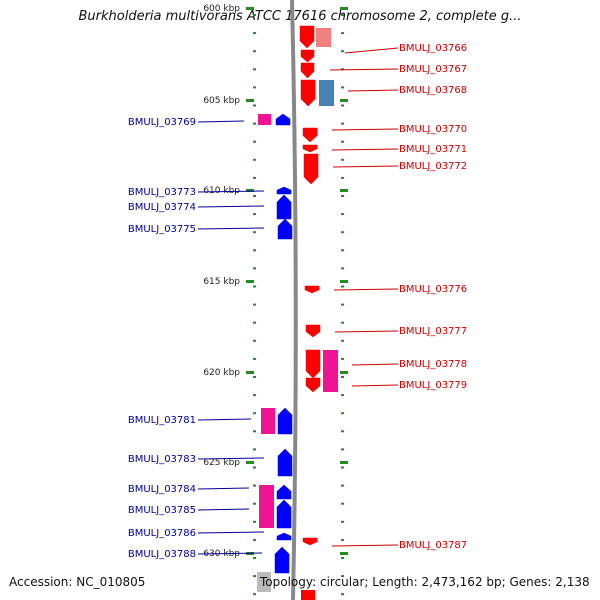  Describe the element at coordinates (162, 229) in the screenshot. I see `gene-label-reverse: BMULJ_03775` at that location.